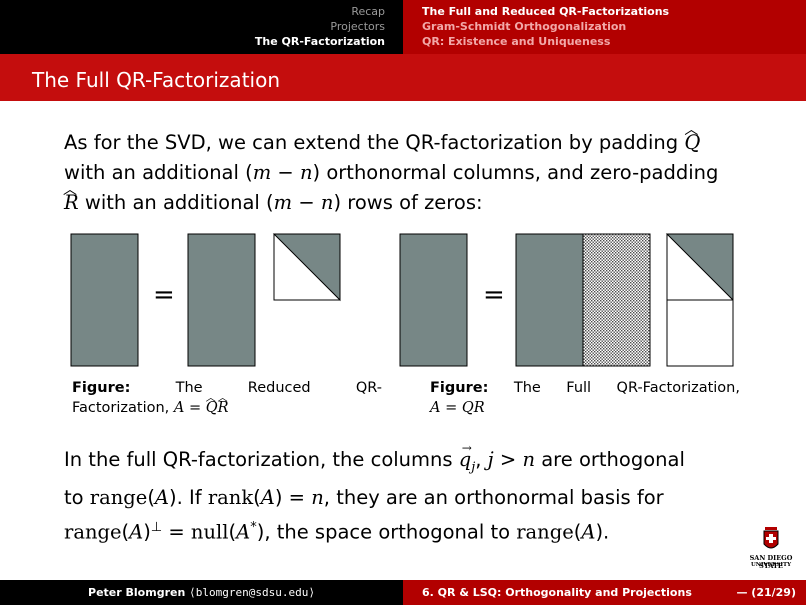 This screenshot has height=605, width=806. What do you see at coordinates (771, 565) in the screenshot?
I see `logo-line2: UNIVERSITY` at bounding box center [771, 565].